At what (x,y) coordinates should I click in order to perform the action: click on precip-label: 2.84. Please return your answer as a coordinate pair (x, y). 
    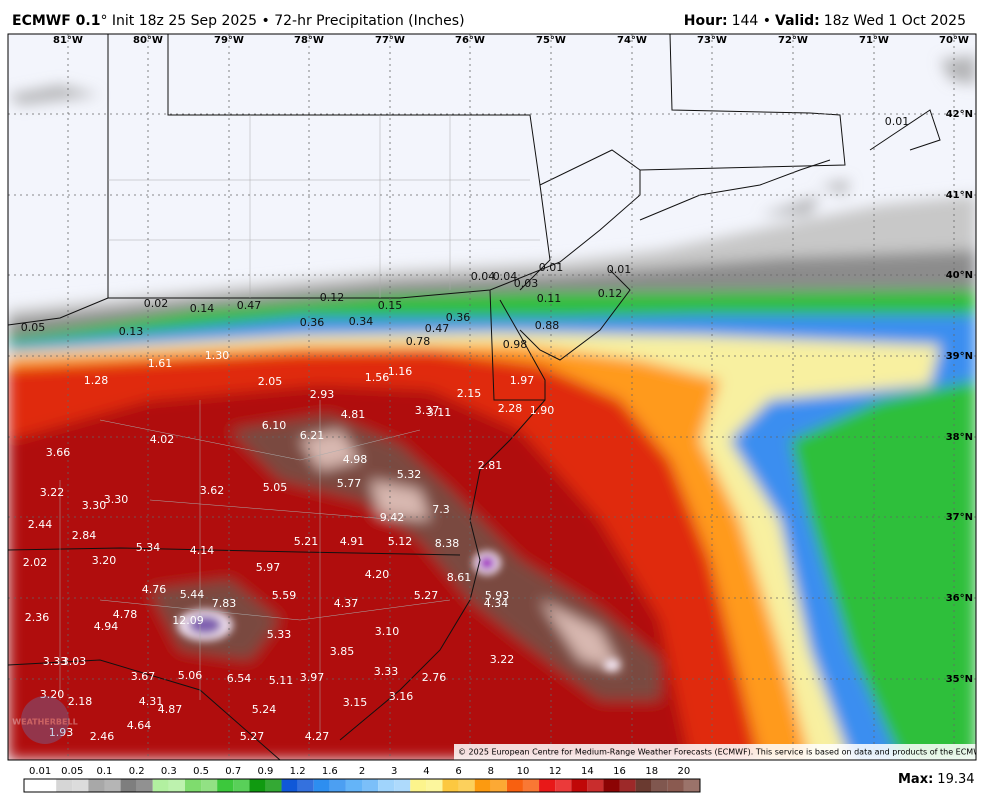
    Looking at the image, I should click on (84, 535).